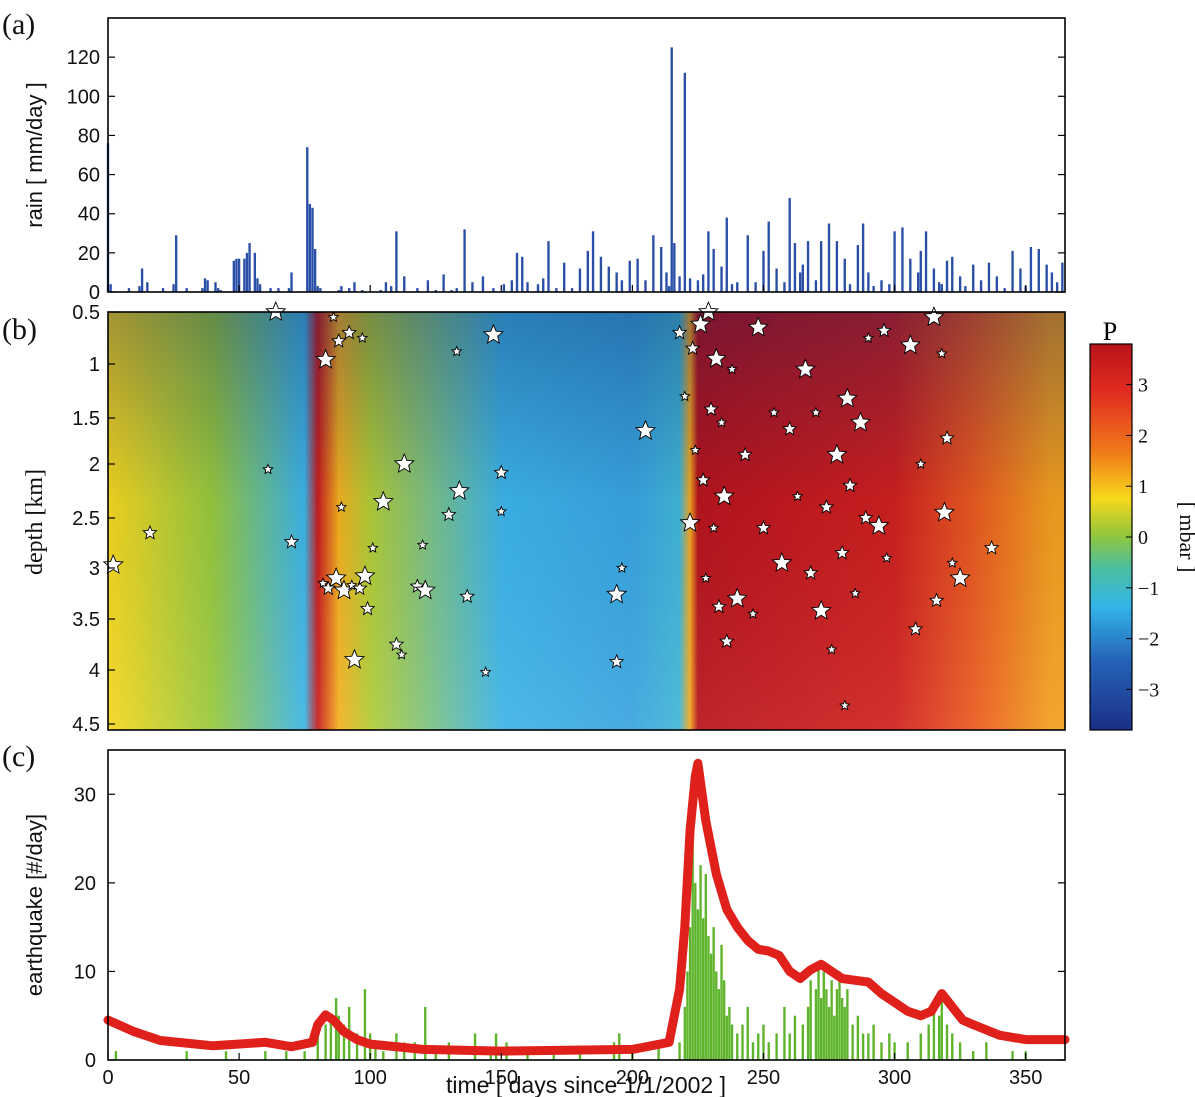 This screenshot has height=1097, width=1195. Describe the element at coordinates (370, 1078) in the screenshot. I see `time-x-tick-label: 100` at that location.